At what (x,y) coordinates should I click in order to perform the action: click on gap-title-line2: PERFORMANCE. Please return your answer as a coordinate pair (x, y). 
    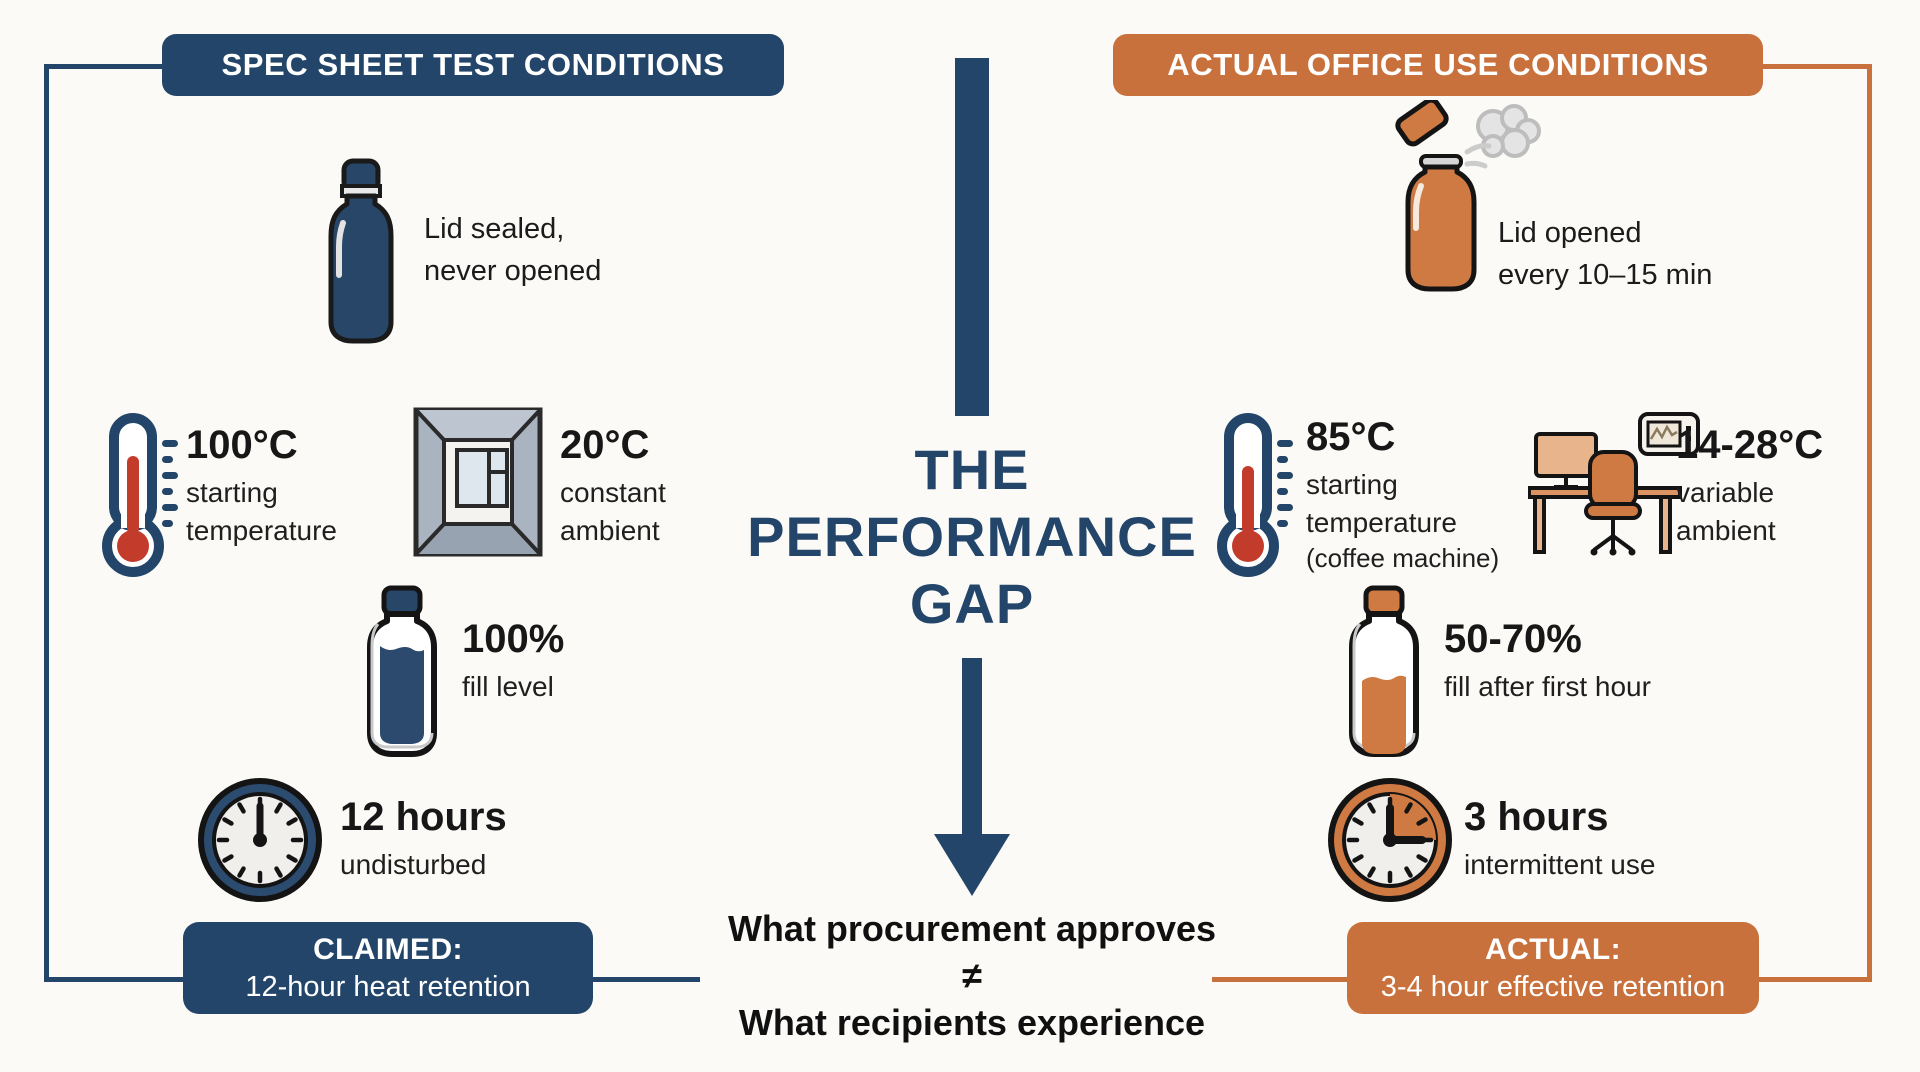
    Looking at the image, I should click on (972, 537).